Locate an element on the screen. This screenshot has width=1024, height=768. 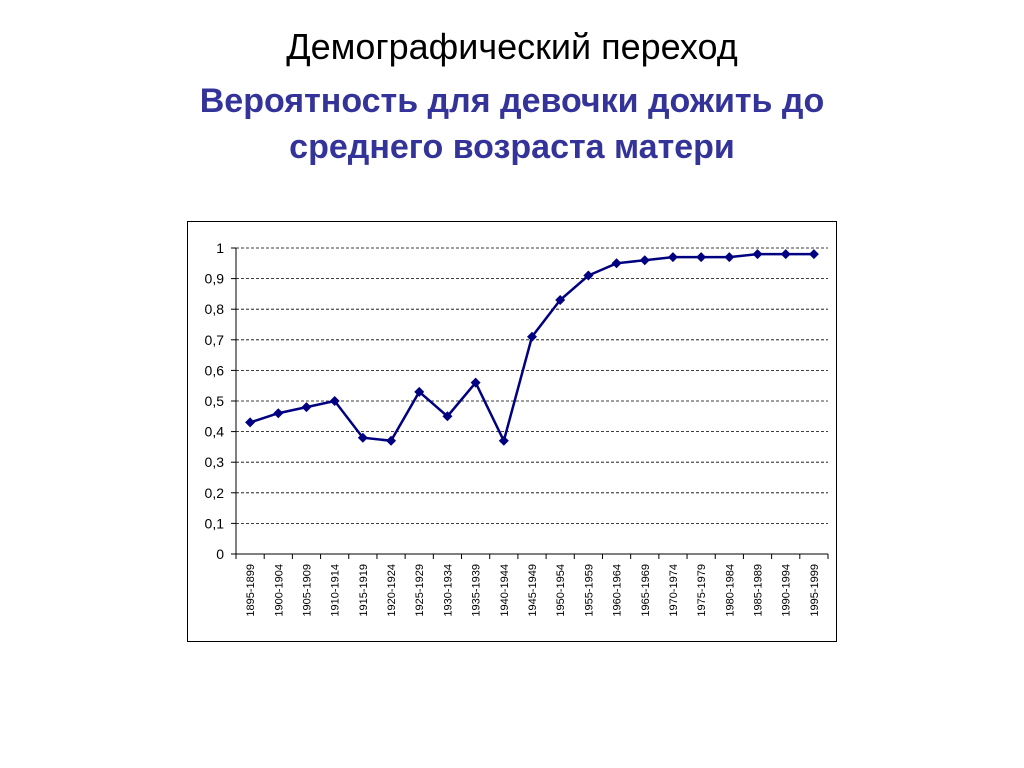
x-tick-label: 1975-1979 is located at coordinates (702, 590).